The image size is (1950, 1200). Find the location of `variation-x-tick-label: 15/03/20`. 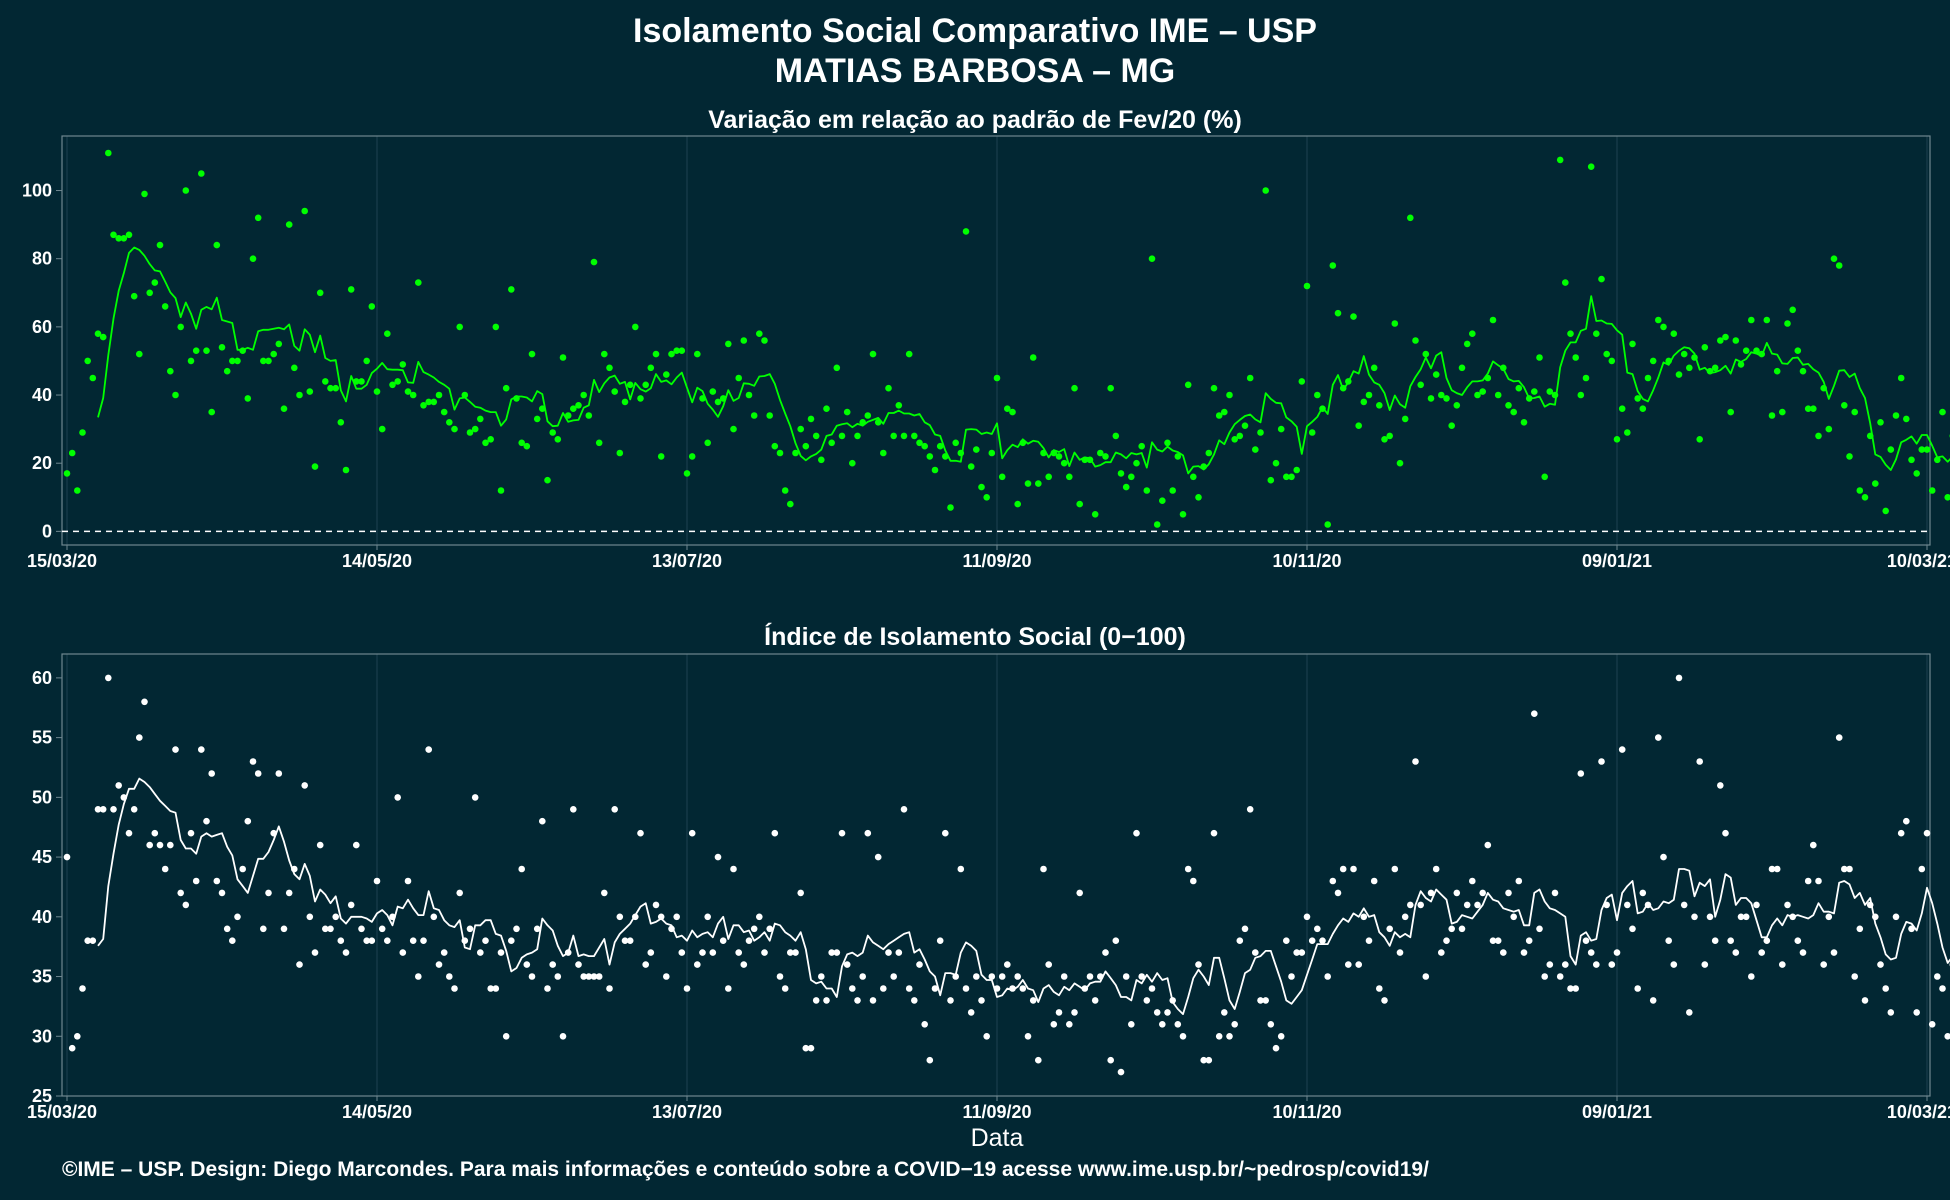

variation-x-tick-label: 15/03/20 is located at coordinates (62, 561).